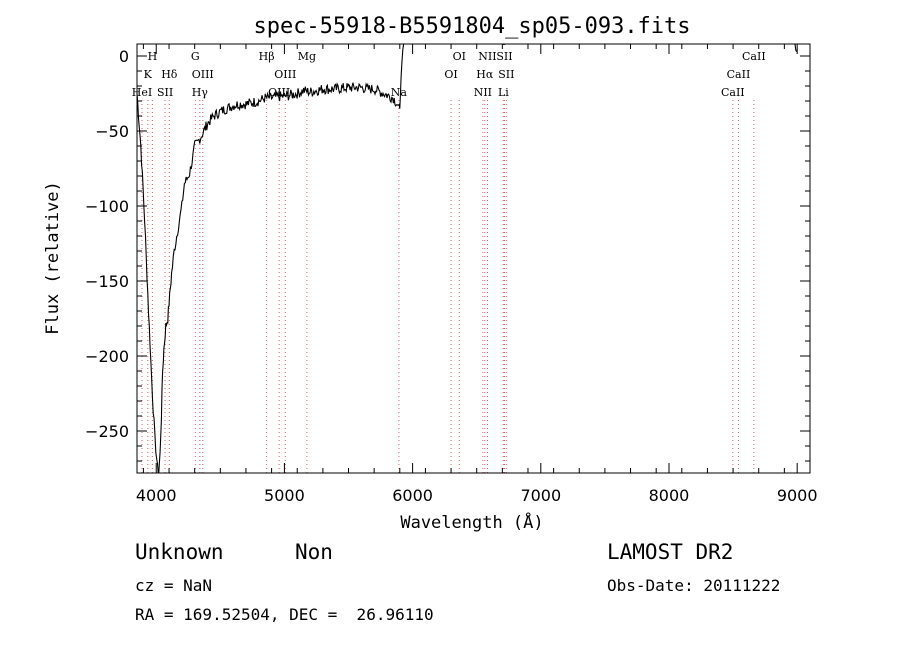 The image size is (900, 650). Describe the element at coordinates (179, 552) in the screenshot. I see `spectral-class: Unknown` at that location.